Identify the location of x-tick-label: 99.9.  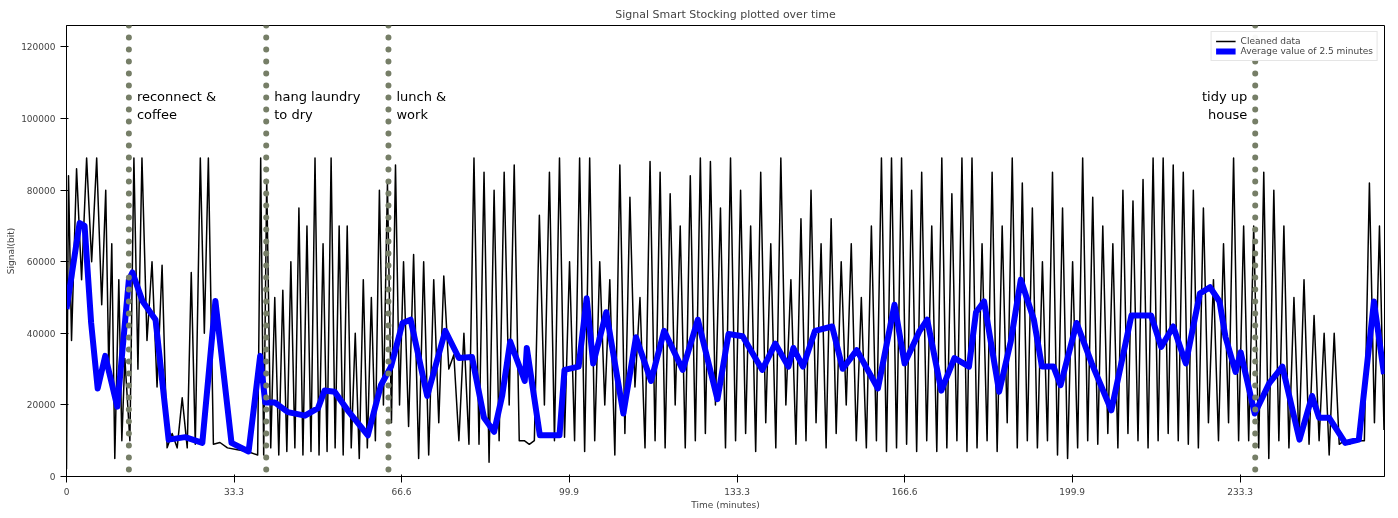
(569, 491).